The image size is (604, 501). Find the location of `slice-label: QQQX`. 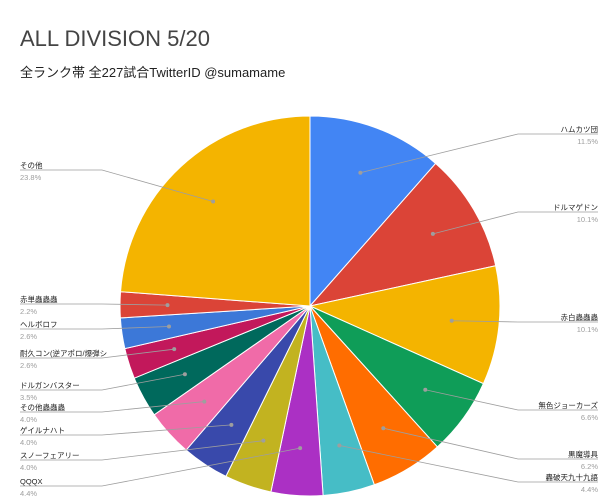

slice-label: QQQX is located at coordinates (31, 481).